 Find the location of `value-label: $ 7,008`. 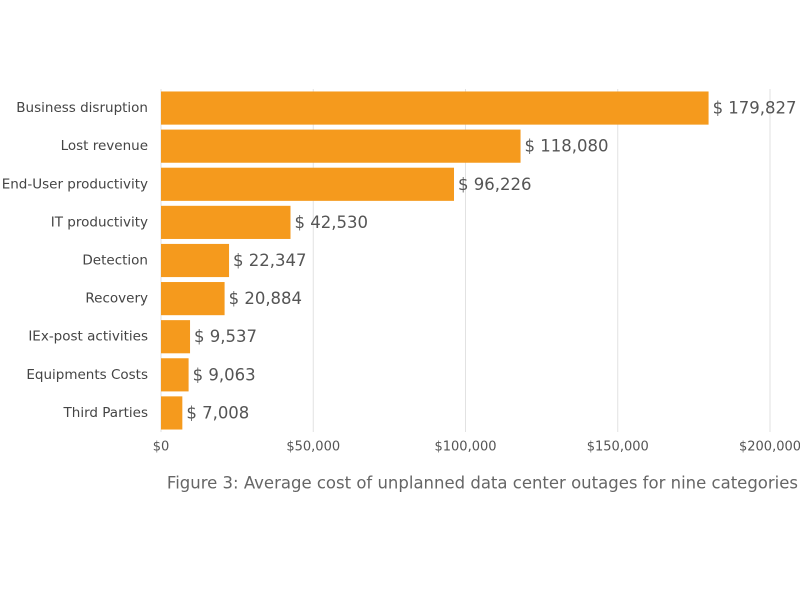

value-label: $ 7,008 is located at coordinates (217, 412).